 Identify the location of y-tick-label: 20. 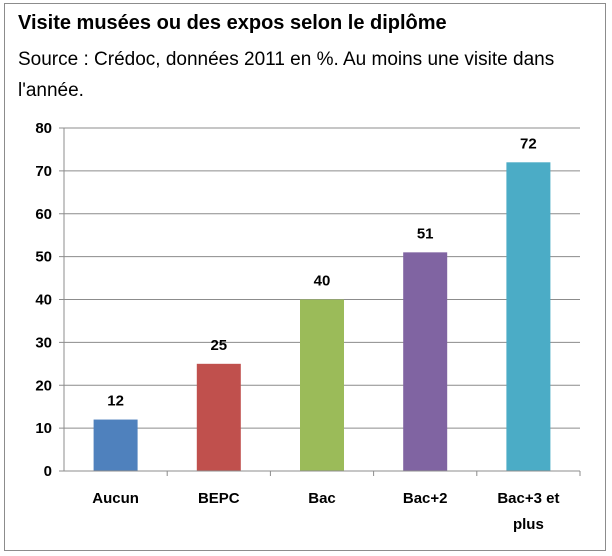
(43, 385).